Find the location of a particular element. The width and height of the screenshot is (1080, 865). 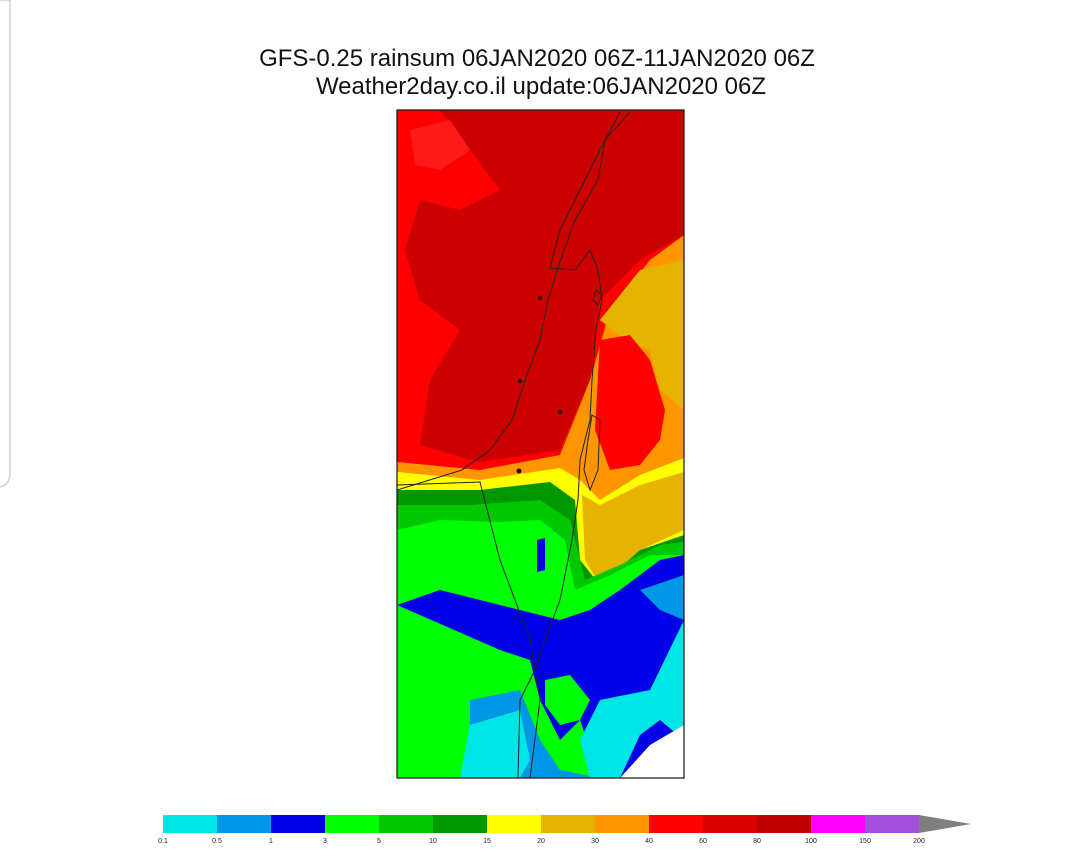

side-panel-edge is located at coordinates (5, 244).